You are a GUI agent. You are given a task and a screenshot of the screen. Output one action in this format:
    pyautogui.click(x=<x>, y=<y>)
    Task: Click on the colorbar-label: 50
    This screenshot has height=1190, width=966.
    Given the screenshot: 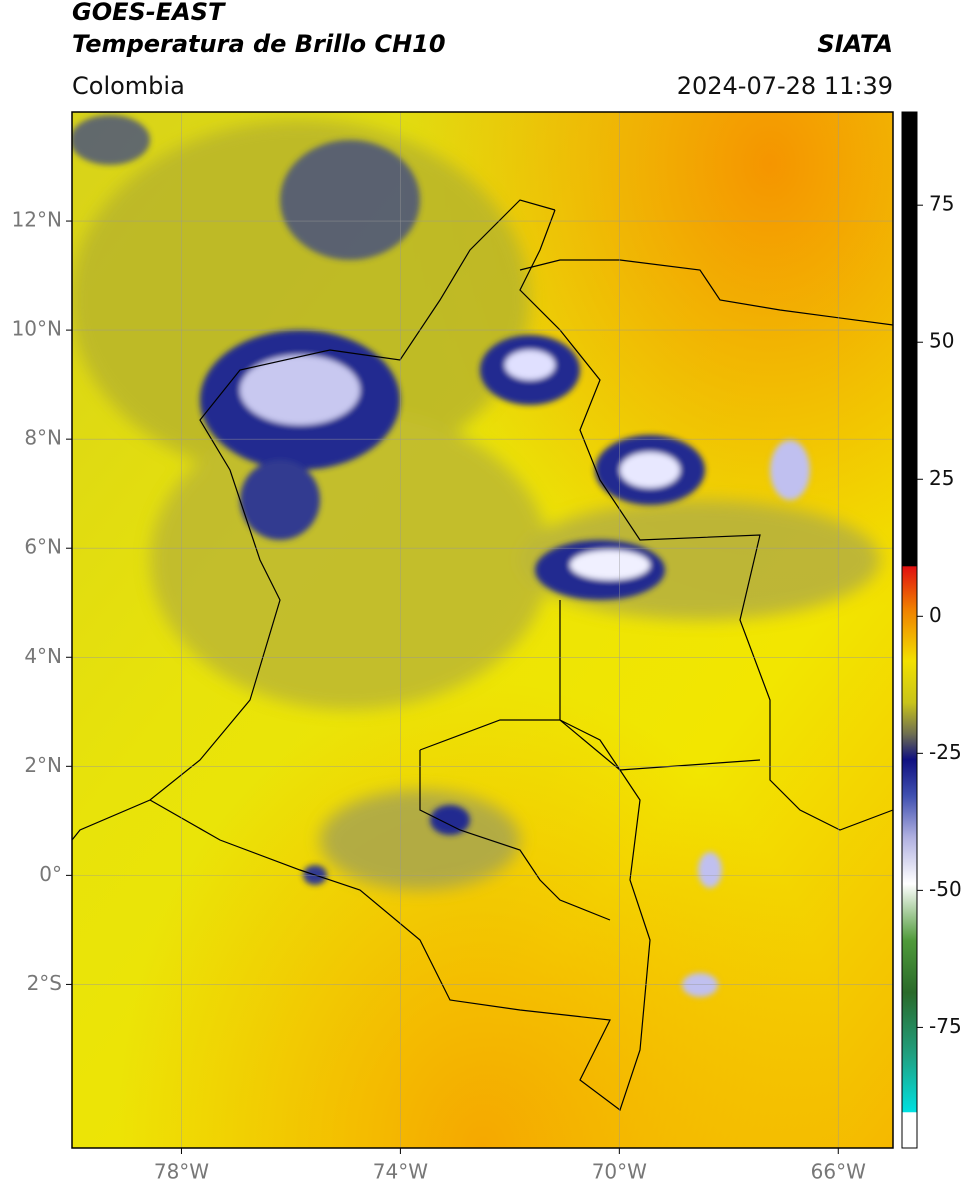 What is the action you would take?
    pyautogui.click(x=941, y=341)
    